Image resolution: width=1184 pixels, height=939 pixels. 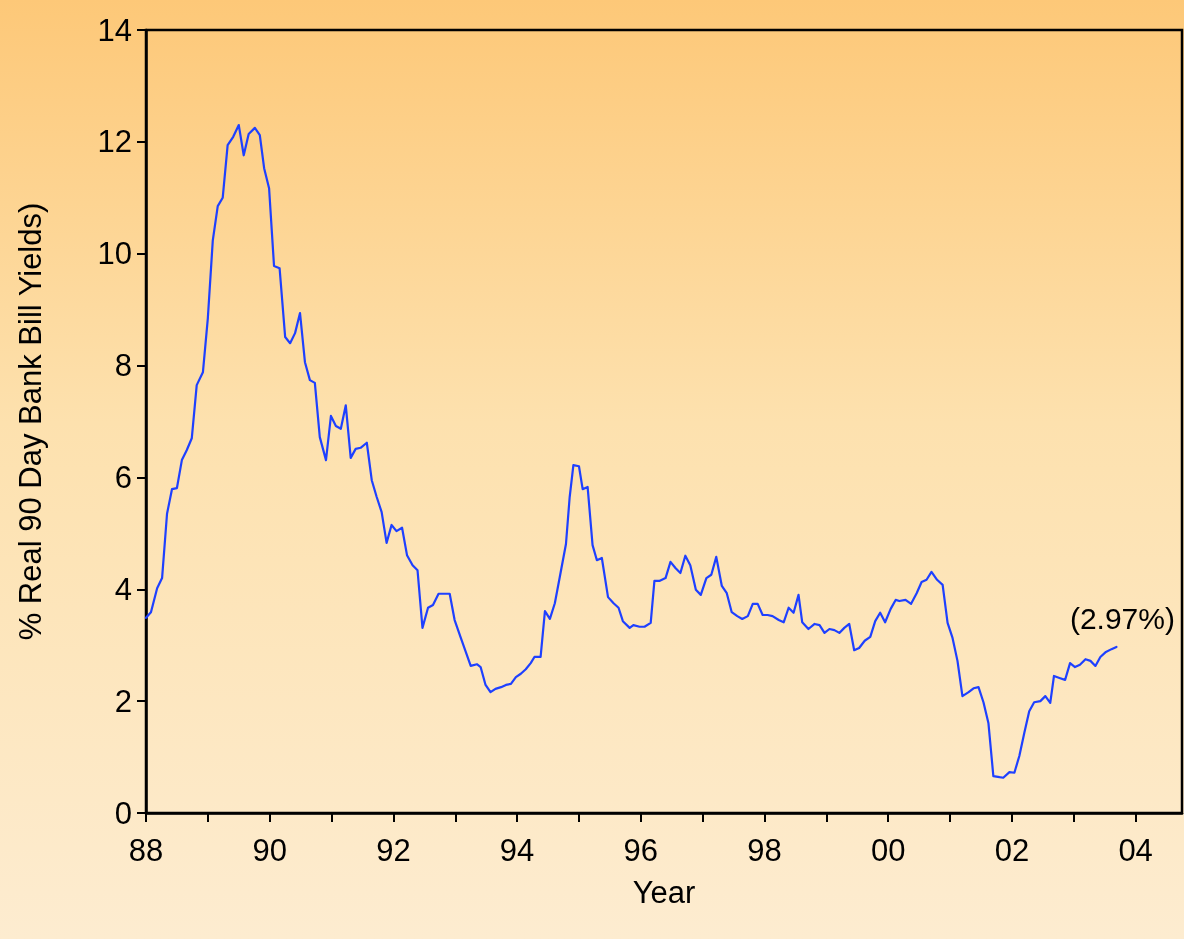 What do you see at coordinates (123, 477) in the screenshot?
I see `y-tick-label: 6` at bounding box center [123, 477].